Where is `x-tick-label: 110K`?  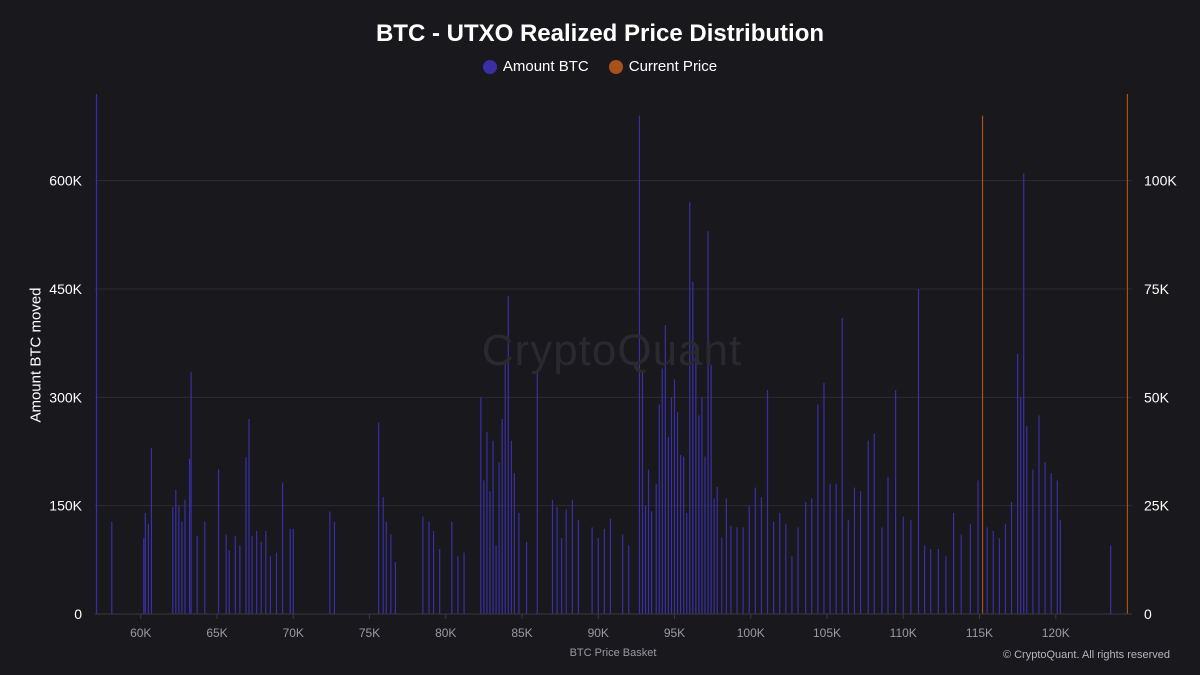
x-tick-label: 110K is located at coordinates (903, 633).